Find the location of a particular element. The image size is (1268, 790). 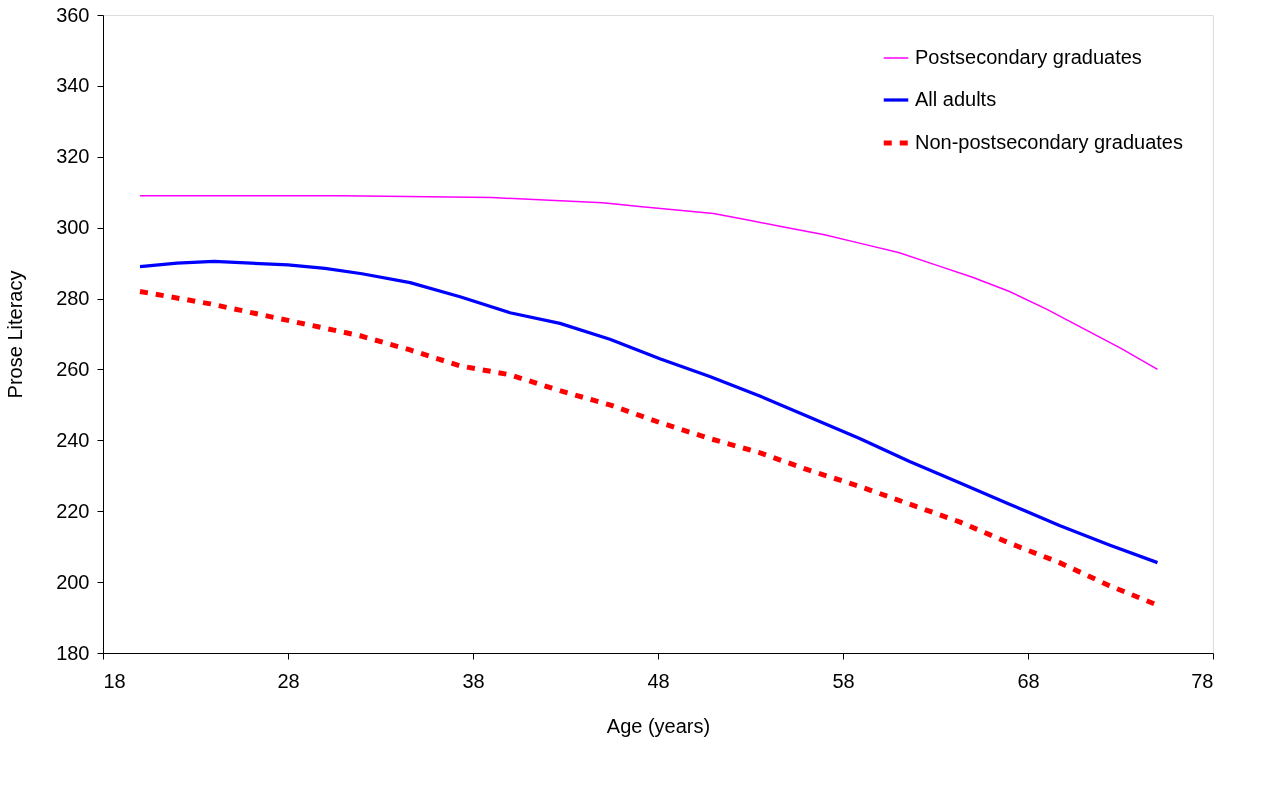

y-tick-label: 180 is located at coordinates (73, 652).